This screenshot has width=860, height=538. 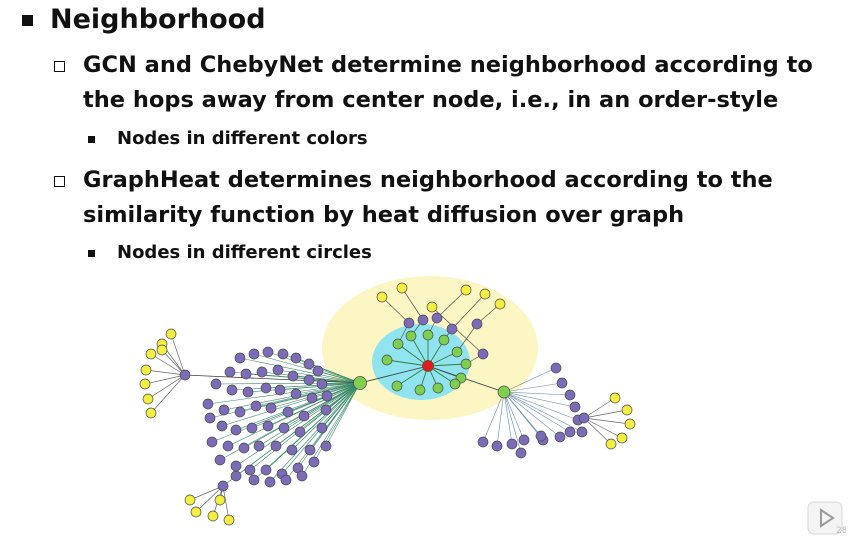 What do you see at coordinates (242, 138) in the screenshot?
I see `sub-bullet-text: Nodes in different colors` at bounding box center [242, 138].